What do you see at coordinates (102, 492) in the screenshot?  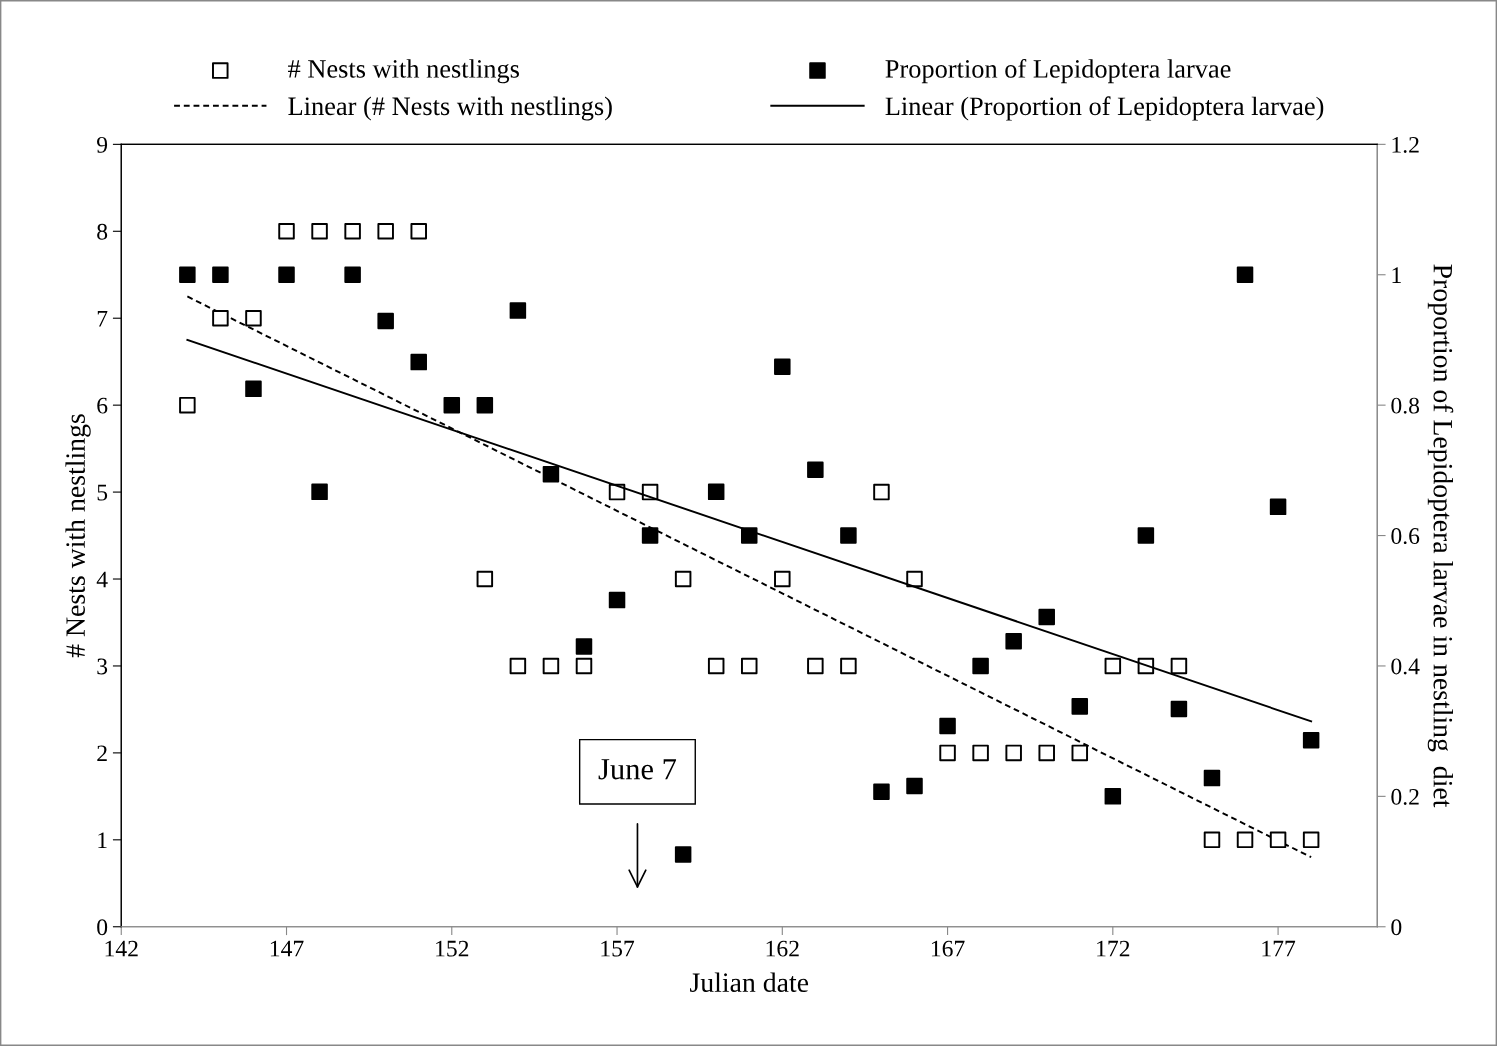 I see `y-tick-label: 5` at bounding box center [102, 492].